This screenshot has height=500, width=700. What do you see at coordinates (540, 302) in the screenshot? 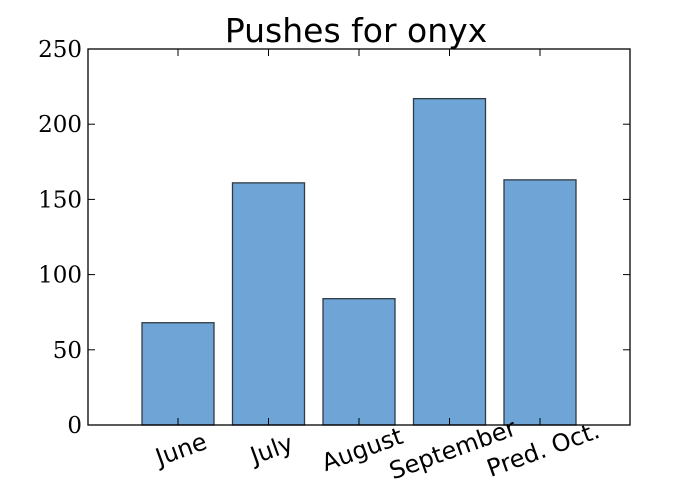
I see `bar-pred-oct` at bounding box center [540, 302].